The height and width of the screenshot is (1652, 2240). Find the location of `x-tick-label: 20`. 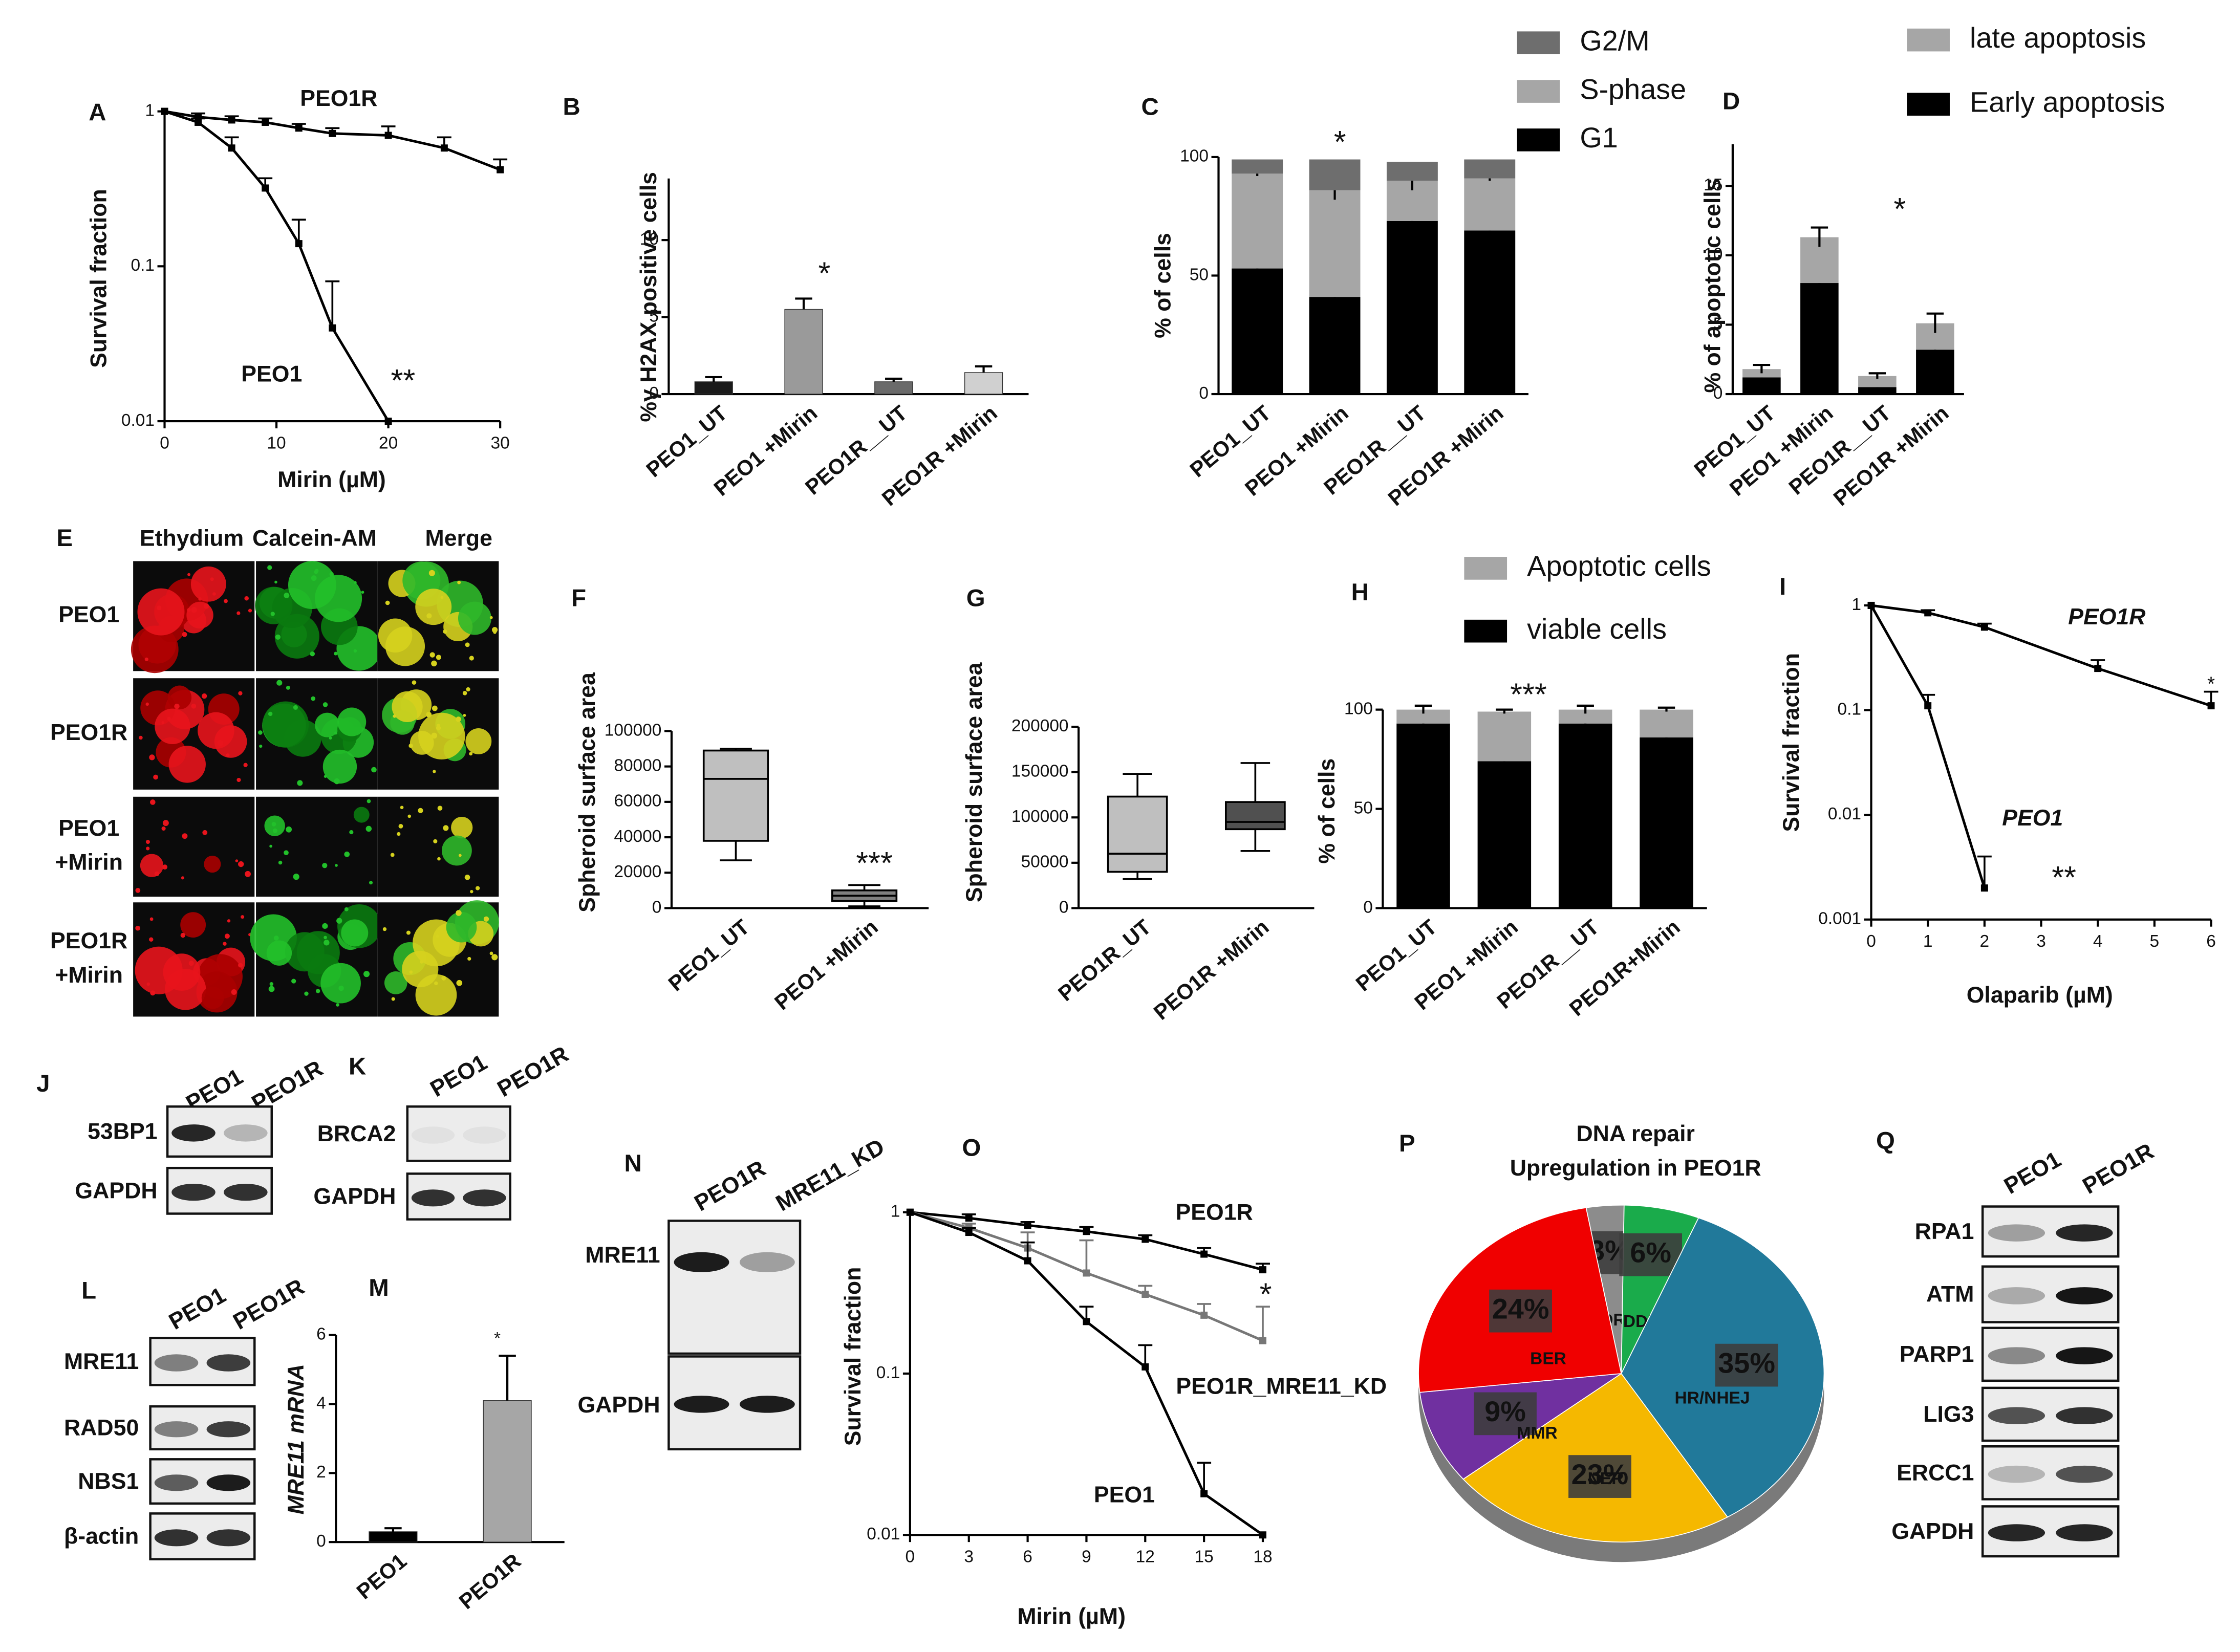

x-tick-label: 20 is located at coordinates (388, 443).